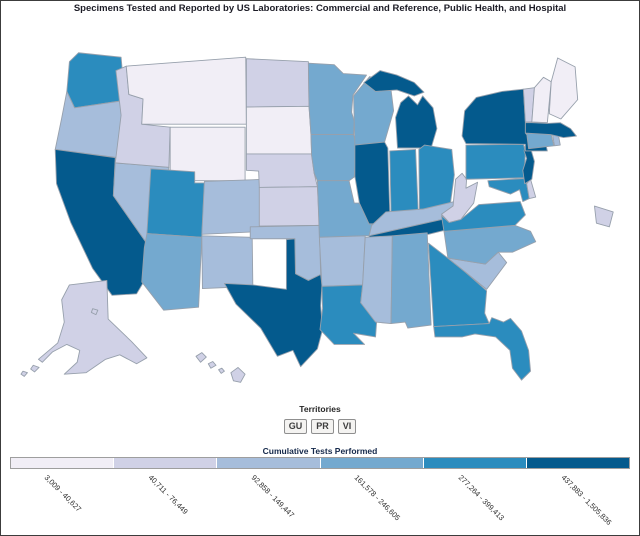  I want to click on legend-label-1: 3,009 - 40,627, so click(63, 493).